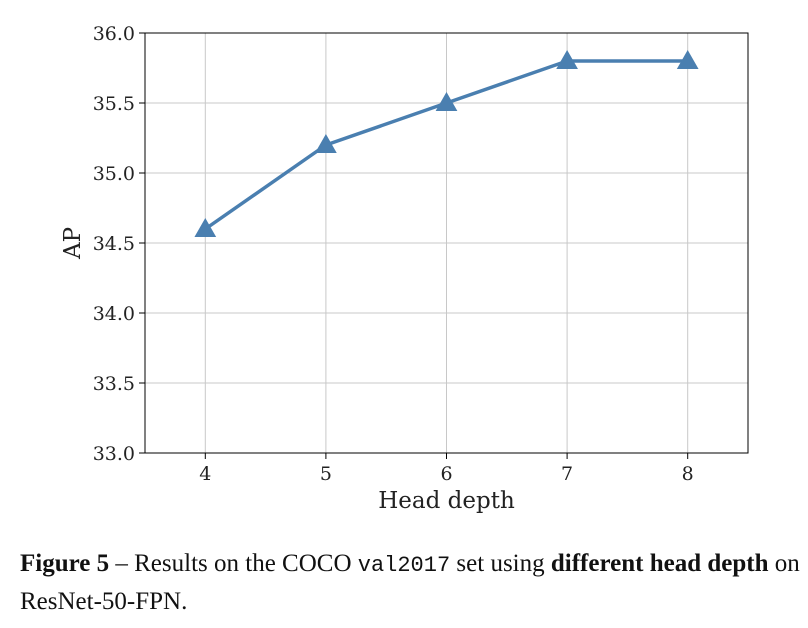 The height and width of the screenshot is (628, 808). Describe the element at coordinates (205, 474) in the screenshot. I see `x-tick-label: 4` at that location.